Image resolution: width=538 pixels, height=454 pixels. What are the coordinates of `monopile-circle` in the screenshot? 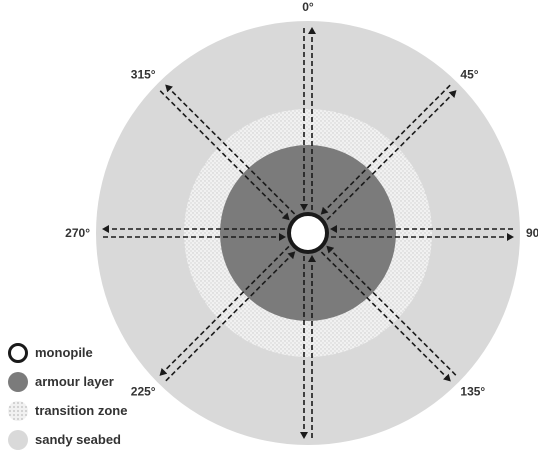 It's located at (308, 233).